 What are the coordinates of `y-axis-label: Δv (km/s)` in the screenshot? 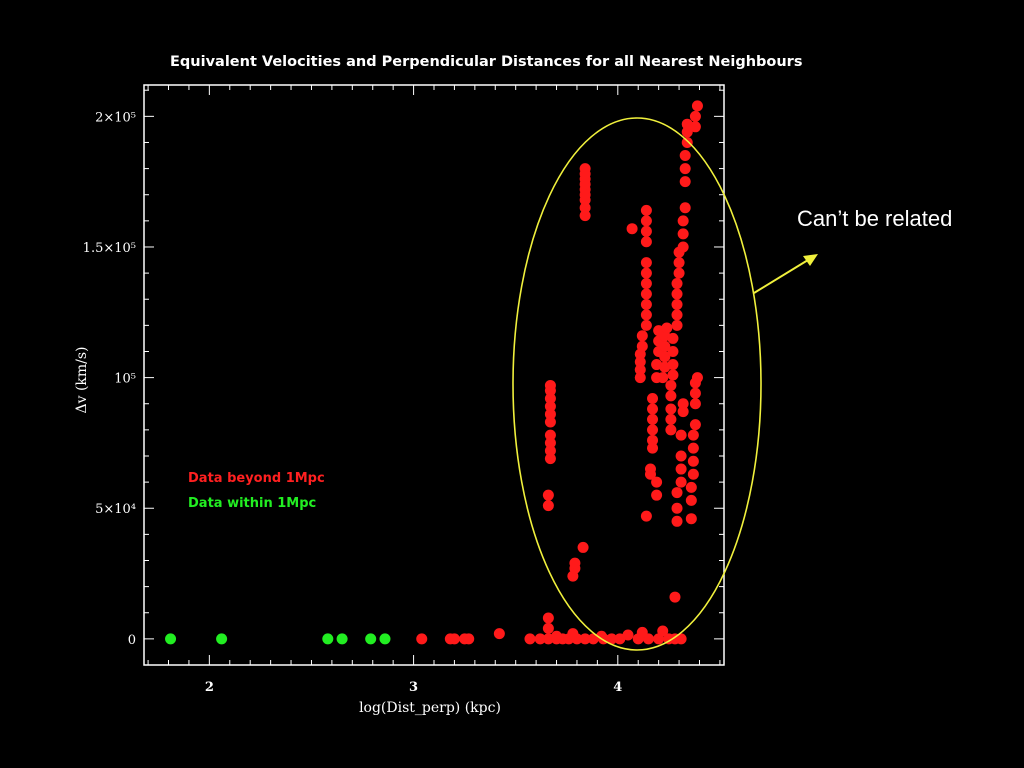 It's located at (82, 379).